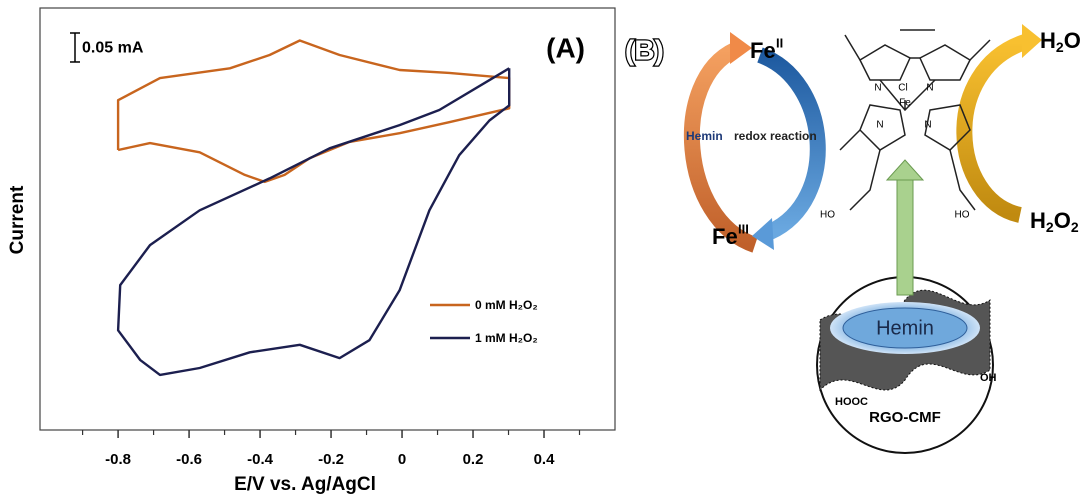 The height and width of the screenshot is (497, 1092). Describe the element at coordinates (1054, 221) in the screenshot. I see `h2o2: H2O2` at that location.